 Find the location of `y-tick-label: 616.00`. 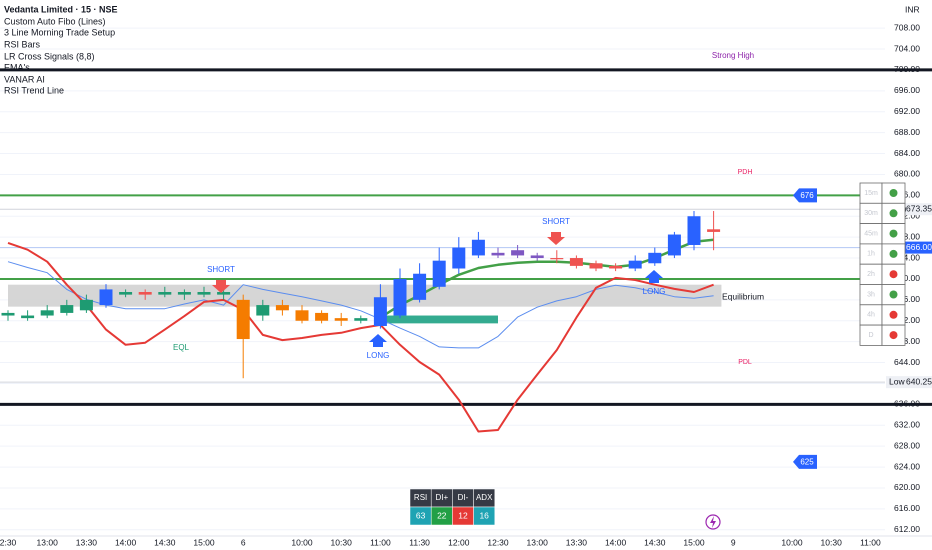

y-tick-label: 616.00 is located at coordinates (907, 508).